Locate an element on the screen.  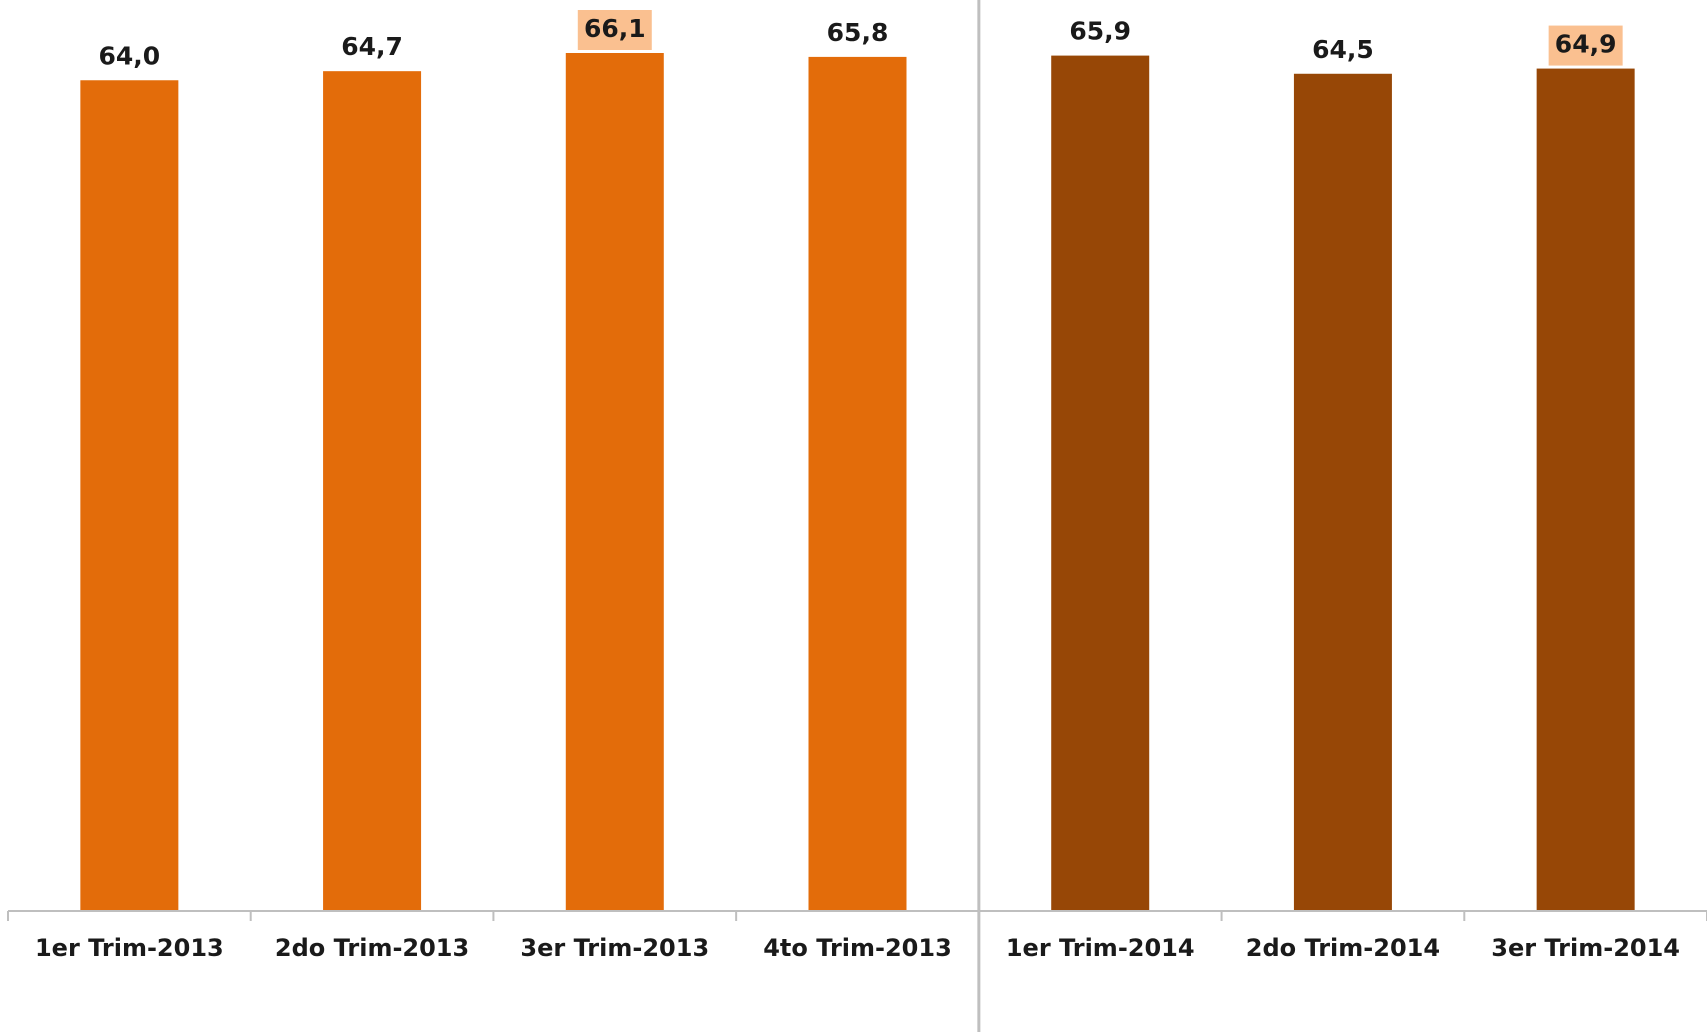
x-tick-label: 3er Trim-2014 is located at coordinates (1585, 948).